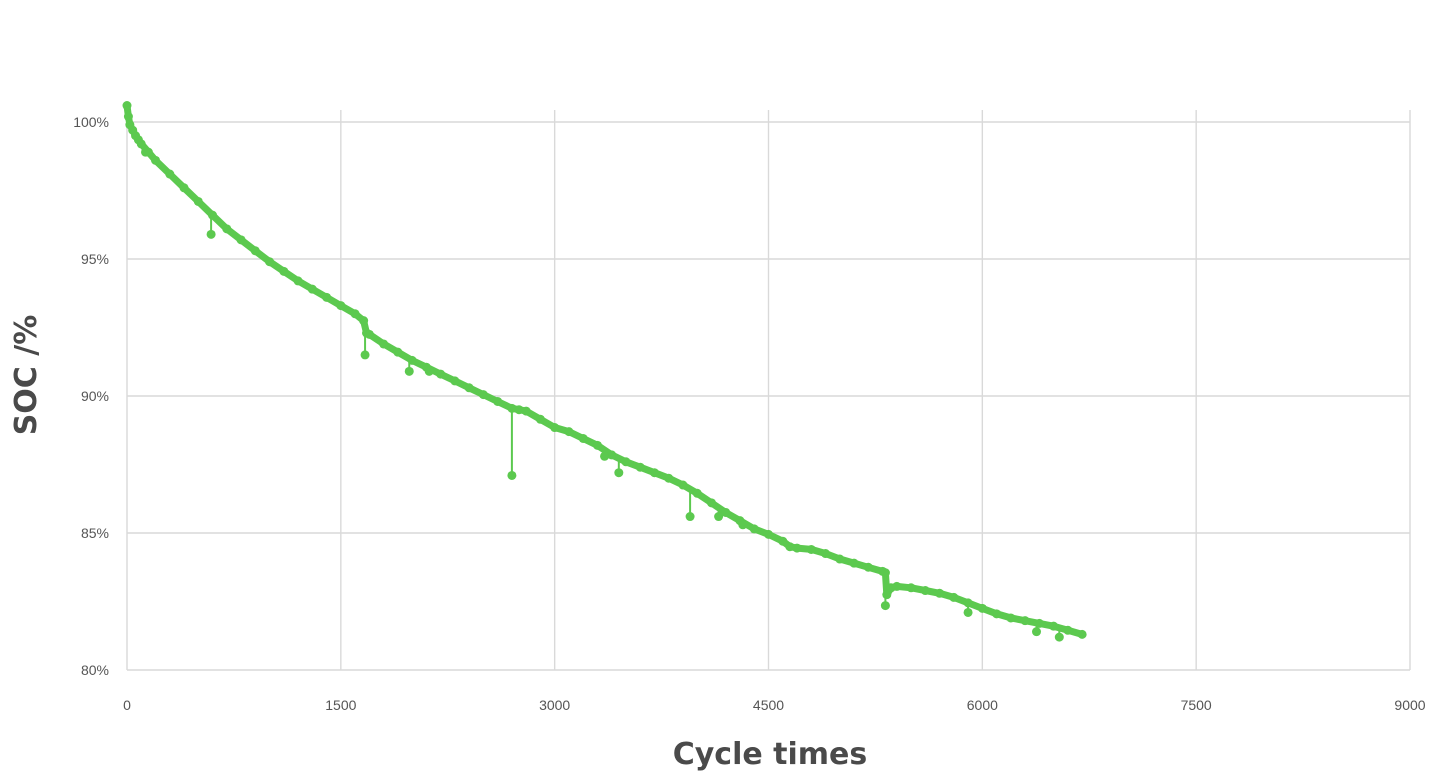 The height and width of the screenshot is (776, 1455). I want to click on y-tick-label-2: 90%, so click(95, 396).